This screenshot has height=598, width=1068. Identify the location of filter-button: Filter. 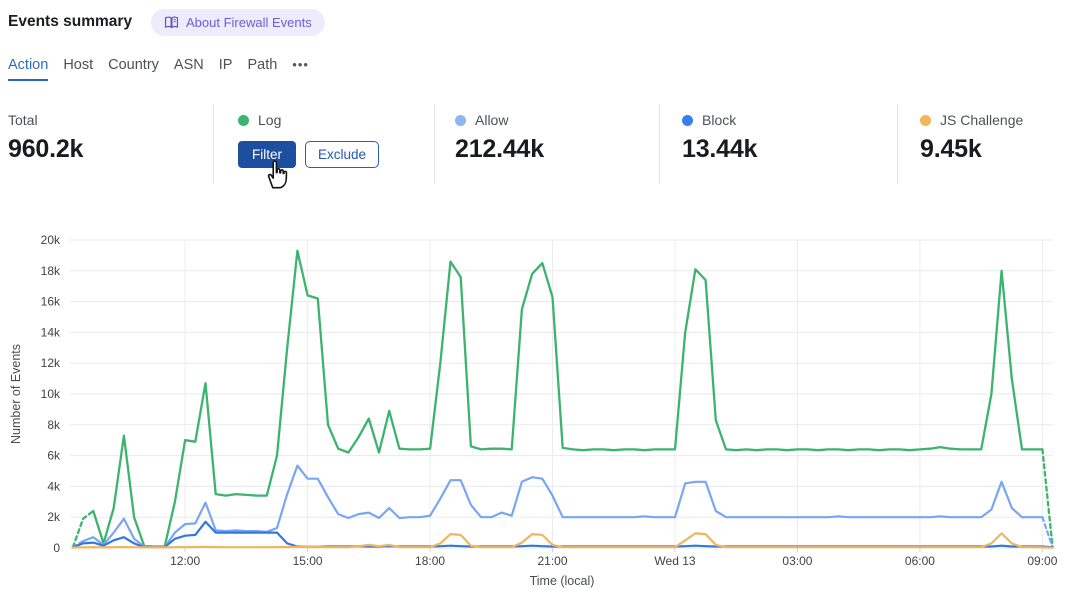
(267, 154).